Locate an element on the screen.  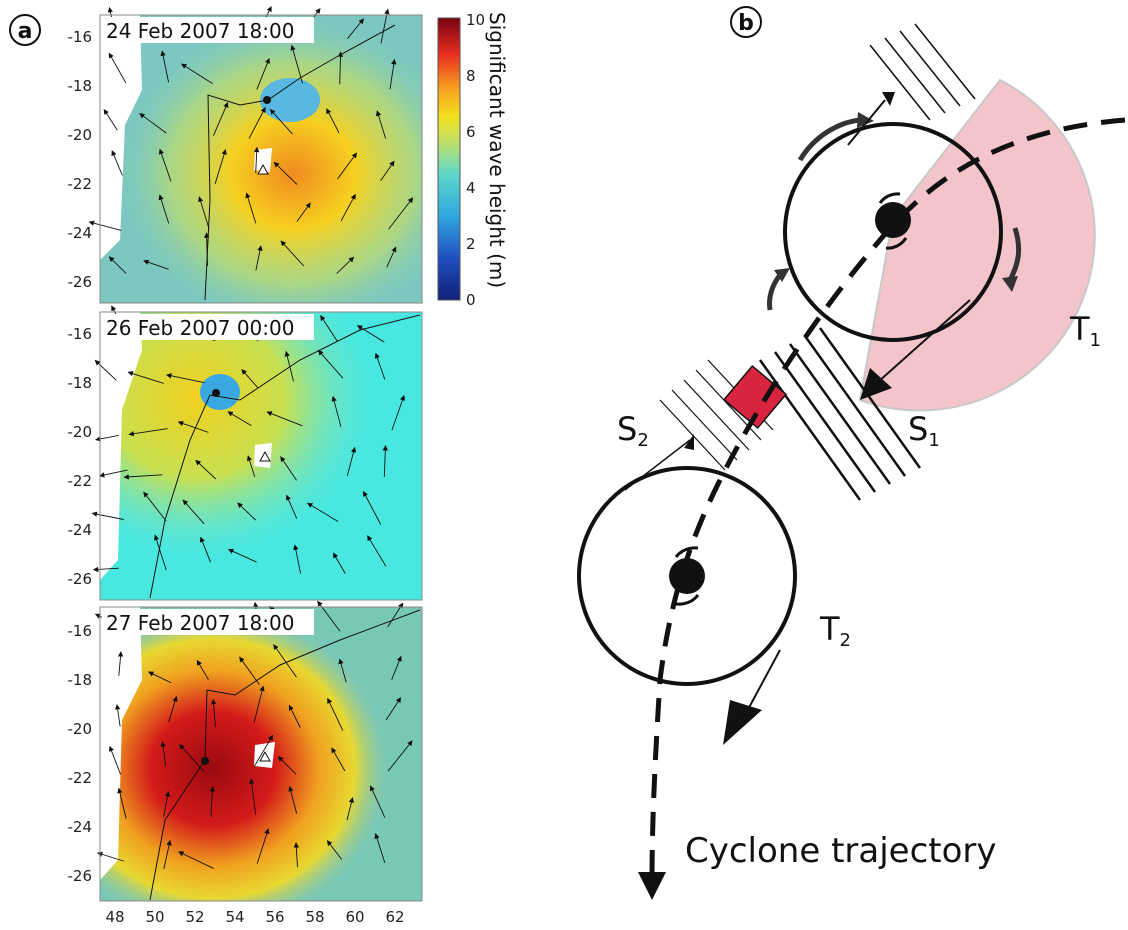
lon-tick: 48 is located at coordinates (114, 917).